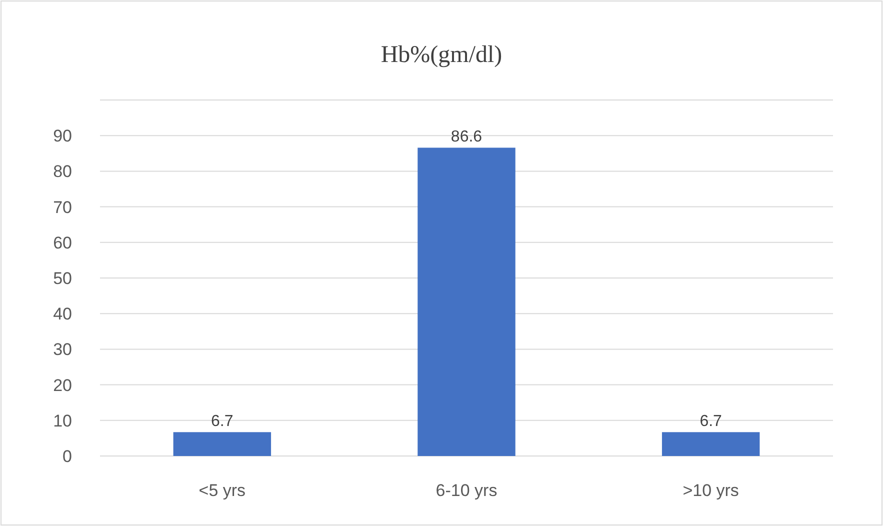  I want to click on x-tick-label: 6-10 yrs, so click(467, 490).